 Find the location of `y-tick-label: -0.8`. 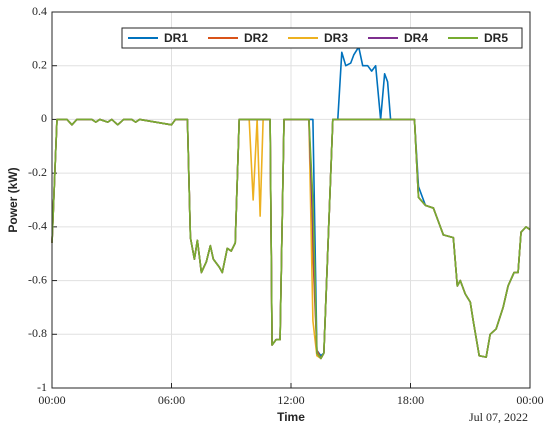

y-tick-label: -0.8 is located at coordinates (37, 333).